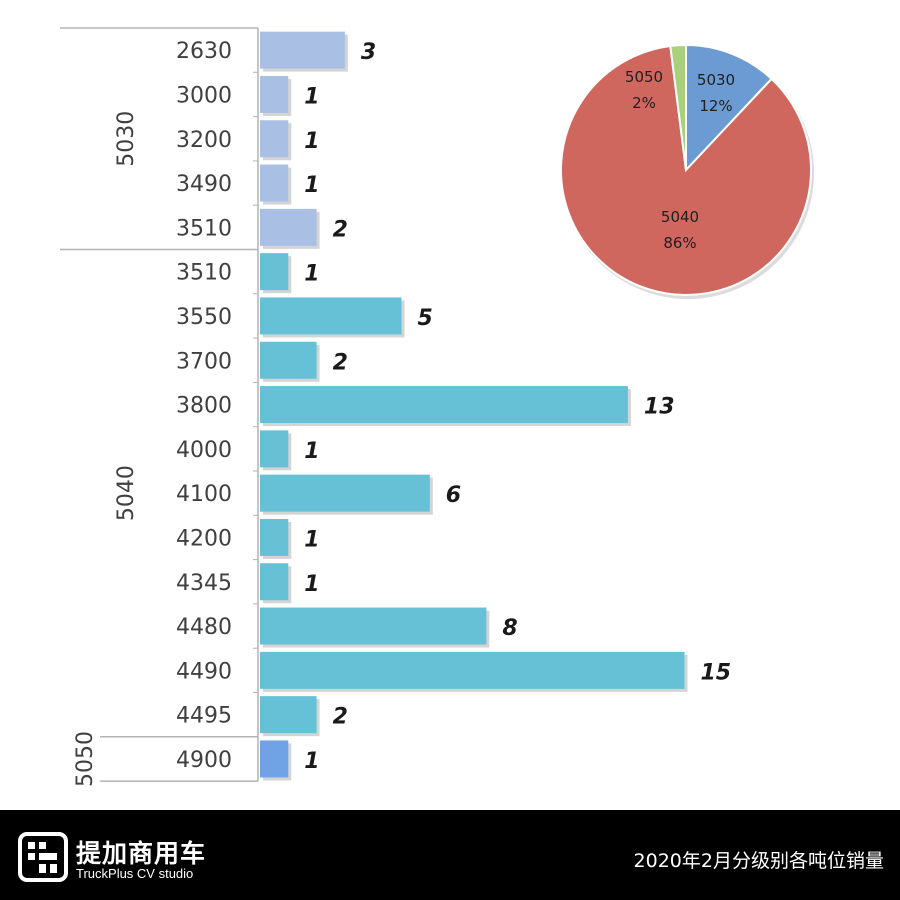 The image size is (900, 900). What do you see at coordinates (204, 140) in the screenshot?
I see `category-tick-label: 3200` at bounding box center [204, 140].